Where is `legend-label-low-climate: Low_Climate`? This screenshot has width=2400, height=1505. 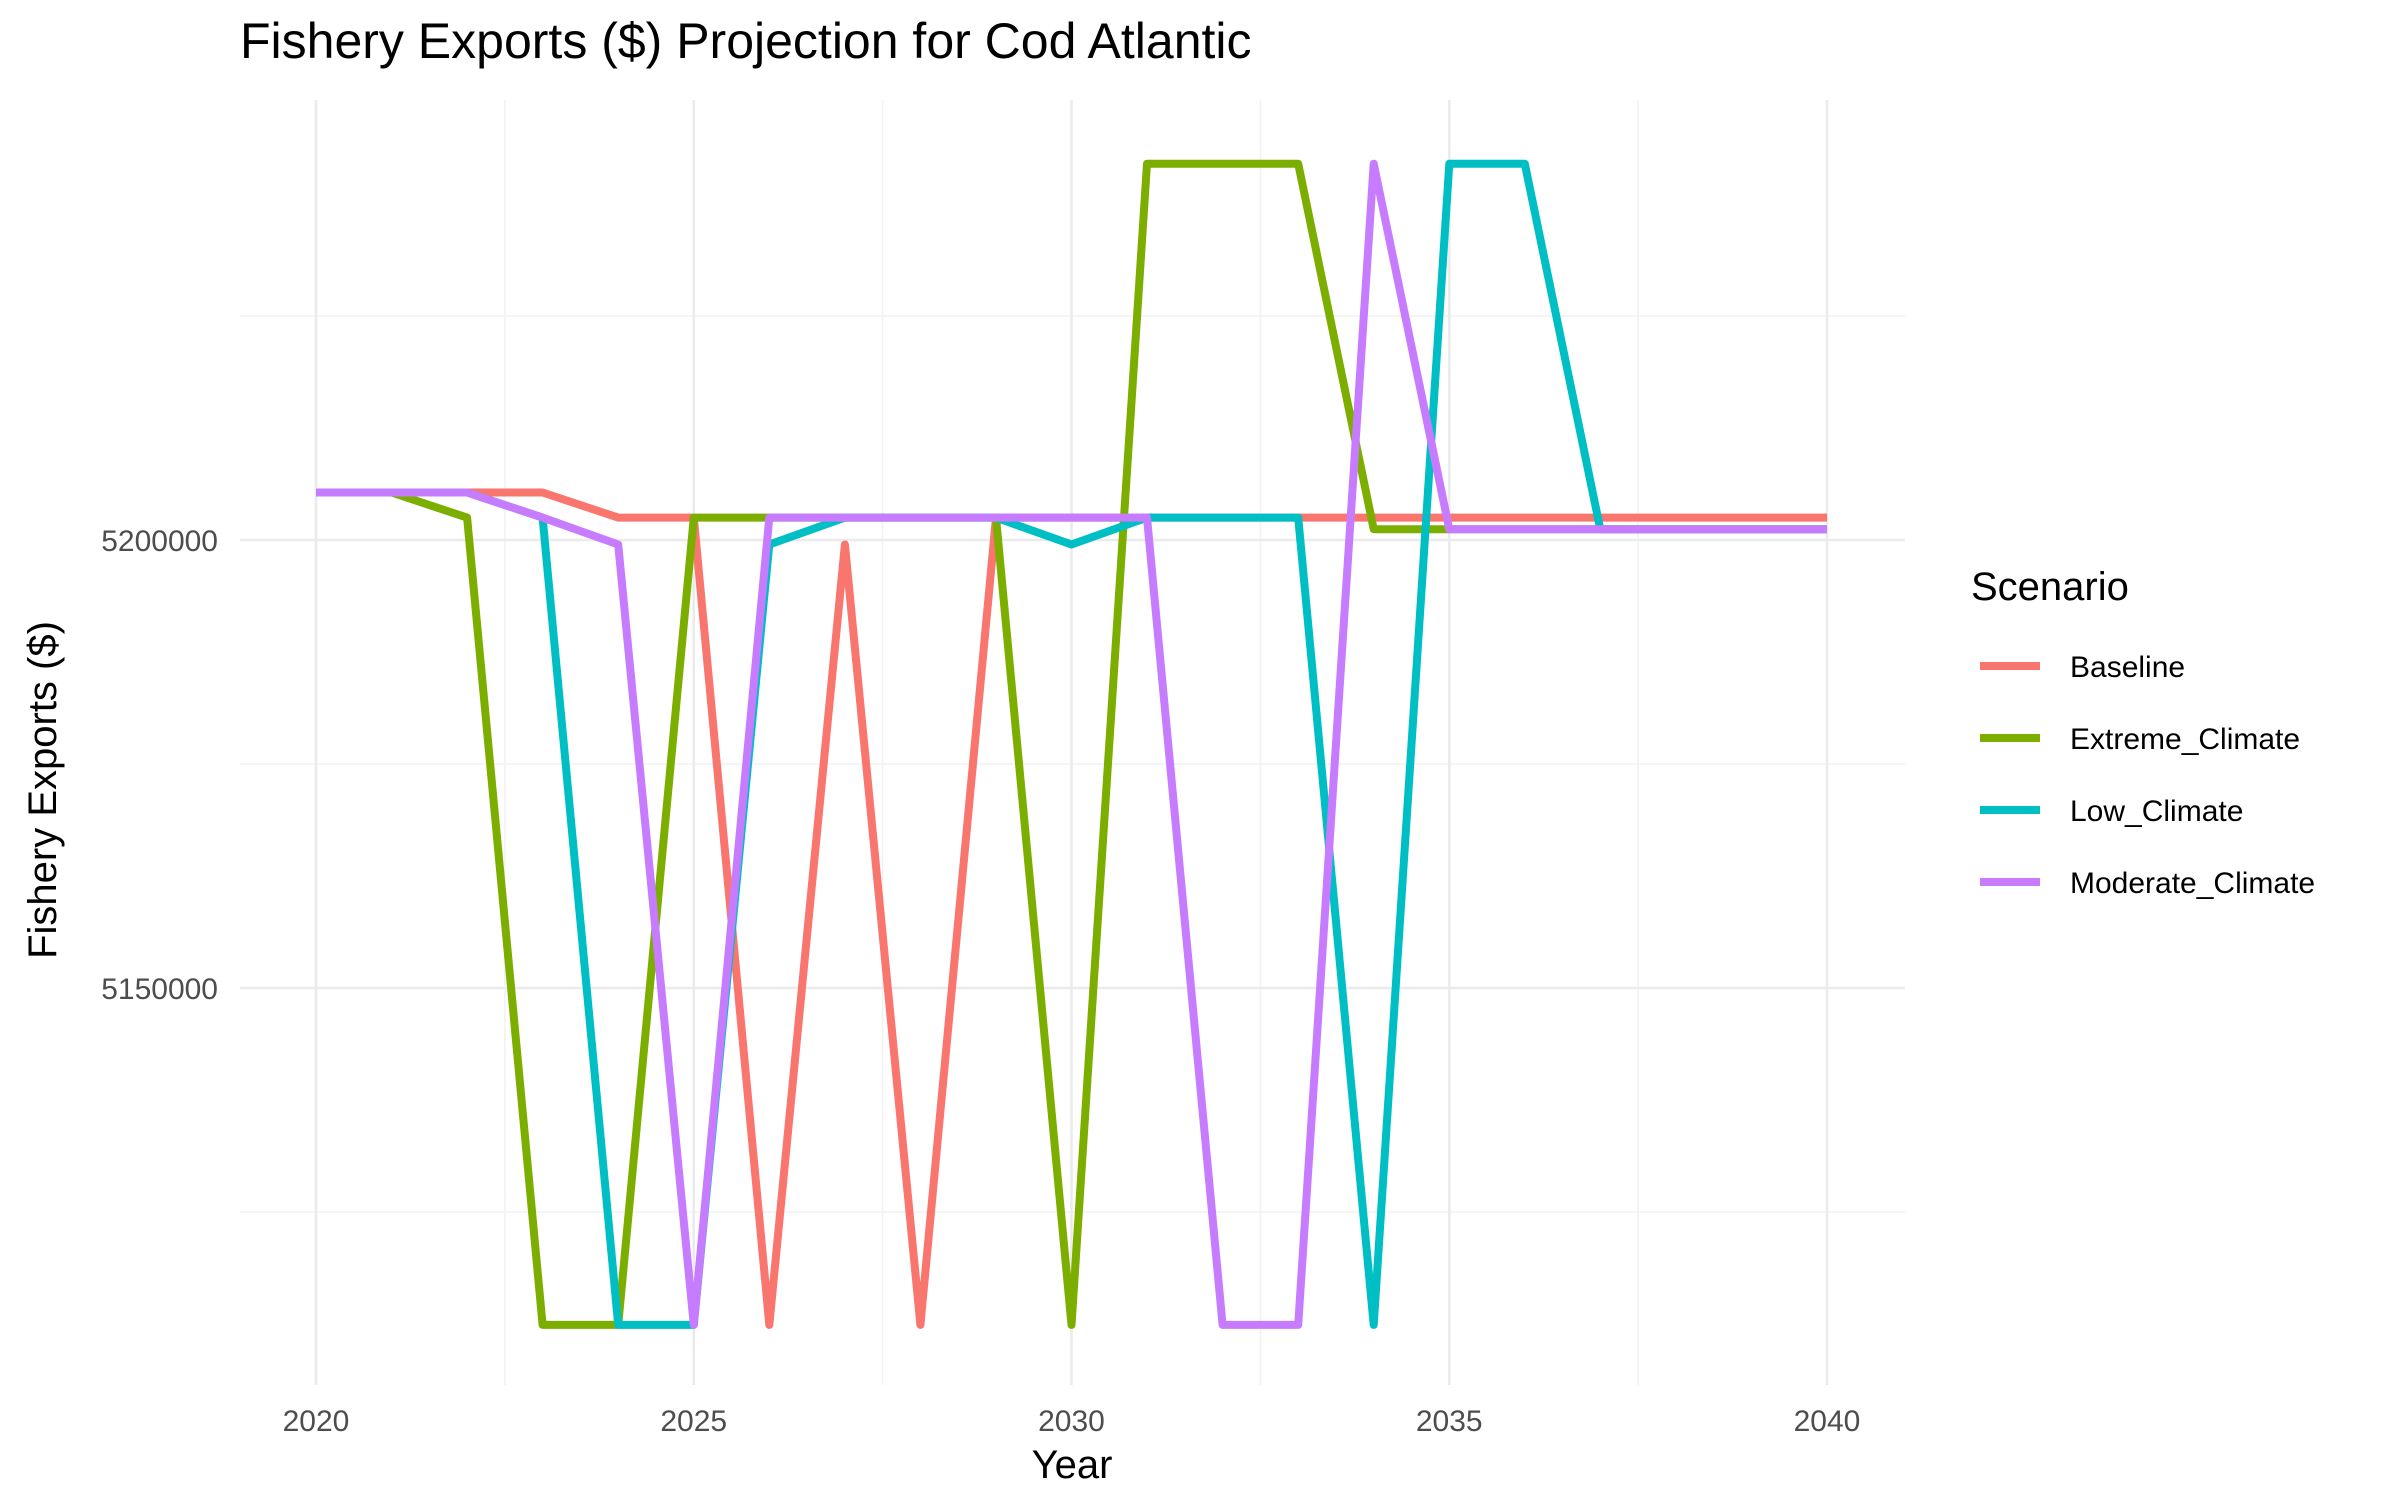
legend-label-low-climate: Low_Climate is located at coordinates (2156, 811).